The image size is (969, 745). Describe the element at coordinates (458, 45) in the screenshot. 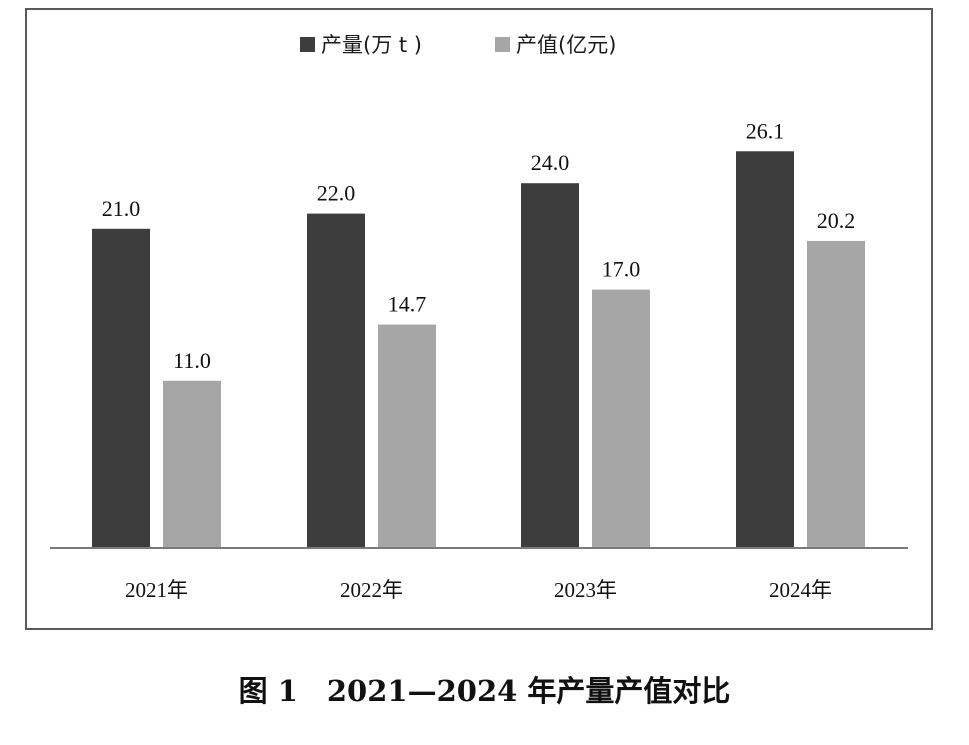

I see `legend: 产量(万 t ) 产值(亿元)` at that location.